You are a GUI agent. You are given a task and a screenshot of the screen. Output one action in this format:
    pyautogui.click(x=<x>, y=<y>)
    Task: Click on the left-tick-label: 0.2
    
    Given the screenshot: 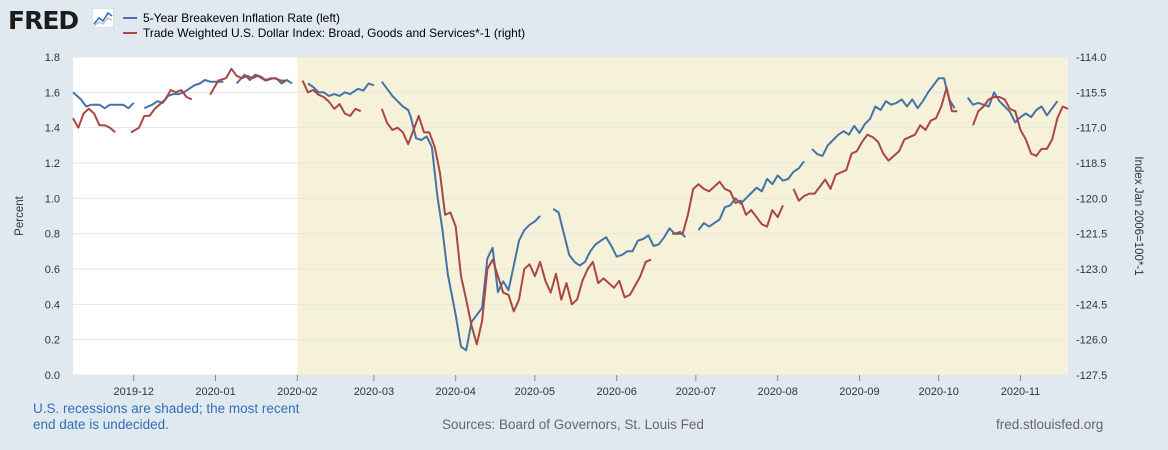 What is the action you would take?
    pyautogui.click(x=52, y=341)
    